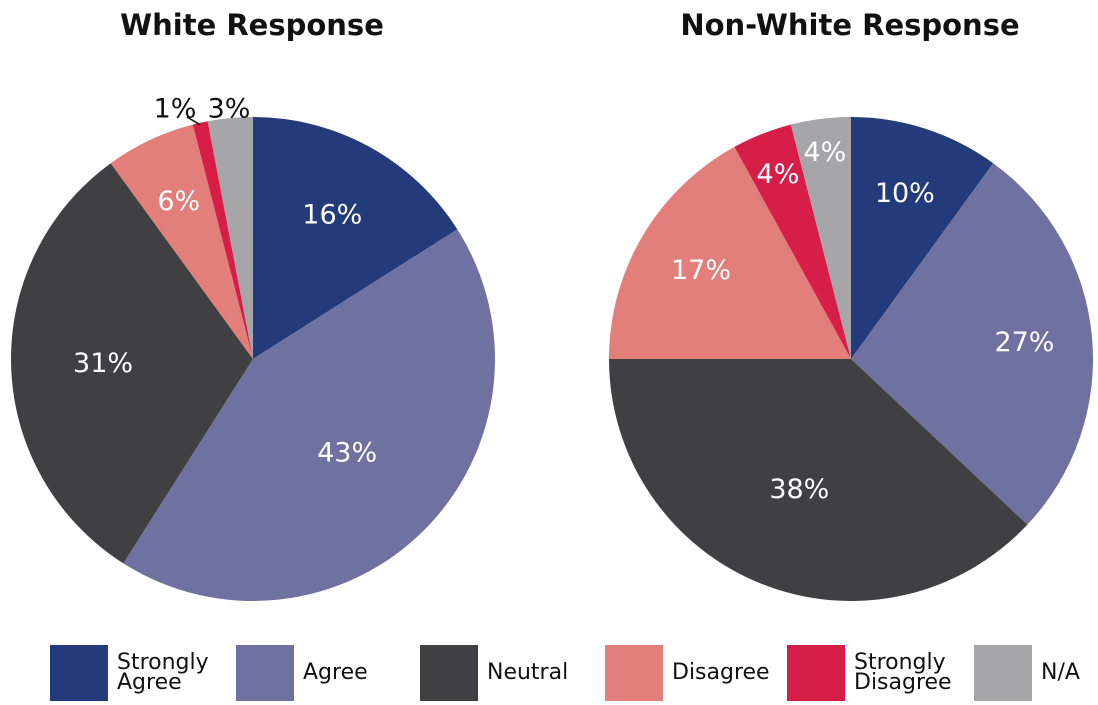  Describe the element at coordinates (229, 109) in the screenshot. I see `data-label-n-a: 3%` at that location.